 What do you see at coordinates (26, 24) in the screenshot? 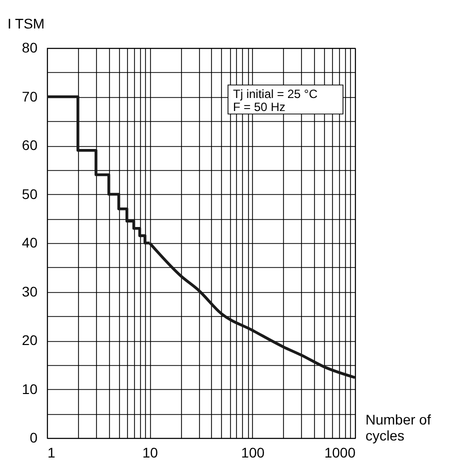
I see `y-axis-title: I TSM` at bounding box center [26, 24].